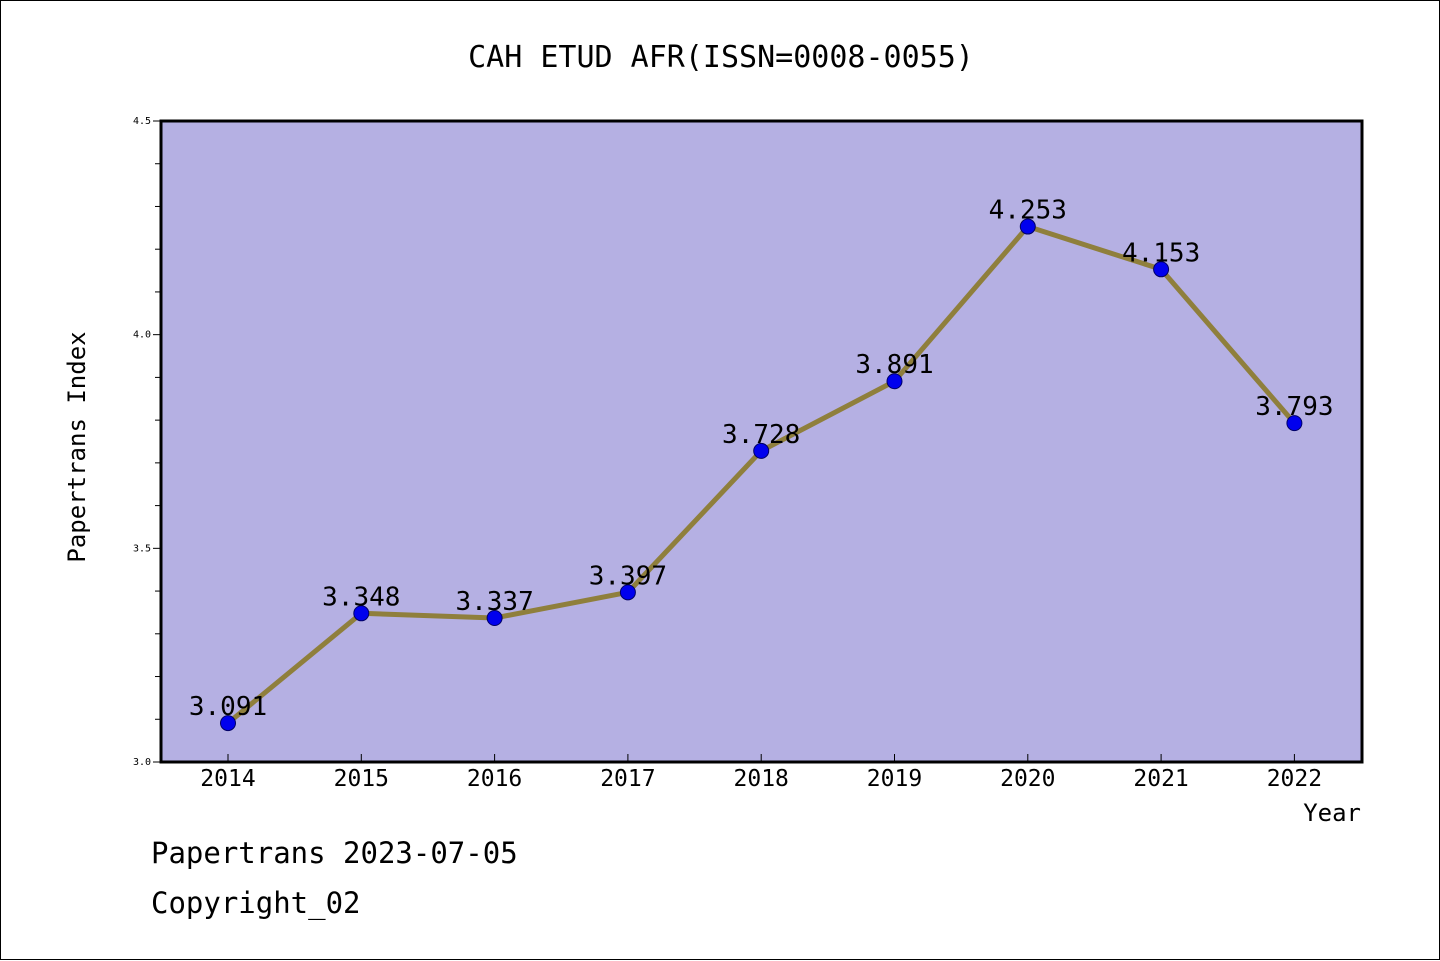 This screenshot has width=1440, height=961. Describe the element at coordinates (628, 576) in the screenshot. I see `data-label: 3.397` at that location.